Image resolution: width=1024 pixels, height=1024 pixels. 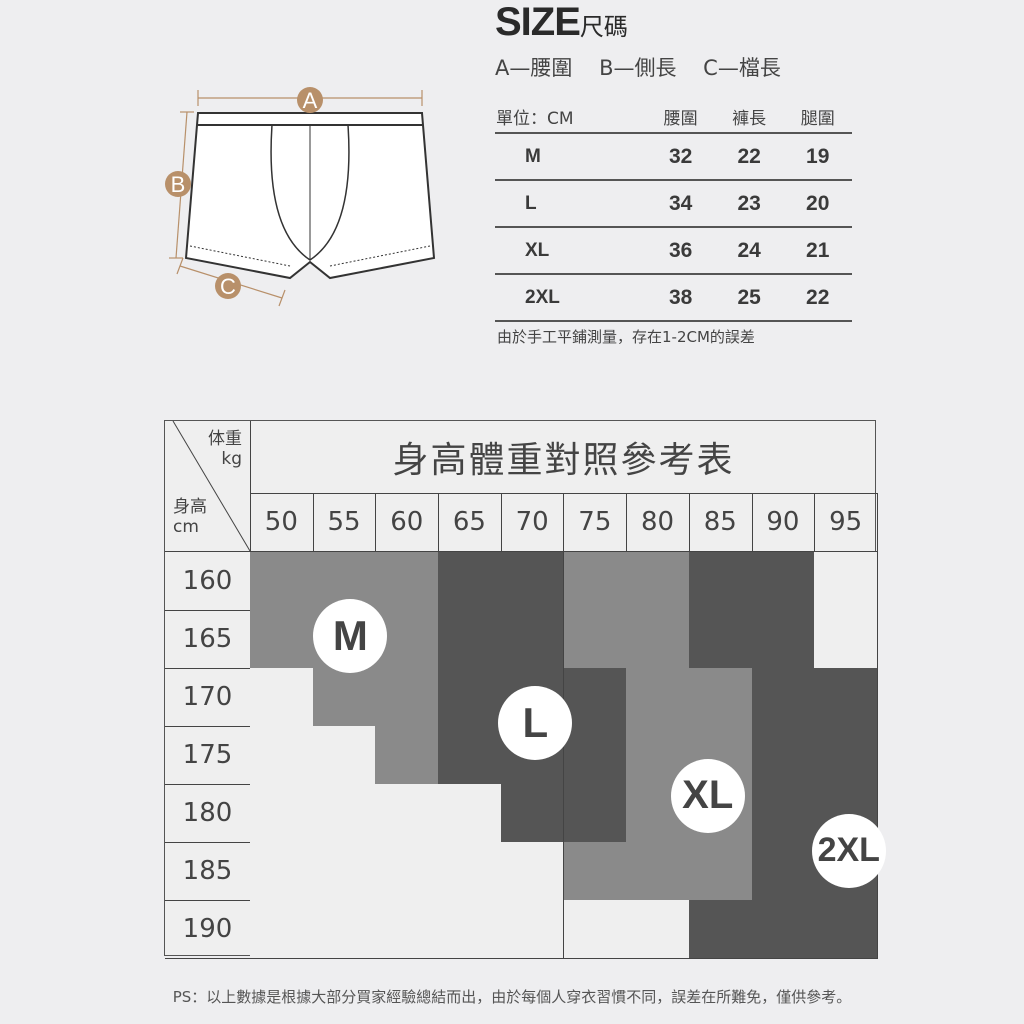 I want to click on col-header: 單位：CM, so click(x=571, y=117).